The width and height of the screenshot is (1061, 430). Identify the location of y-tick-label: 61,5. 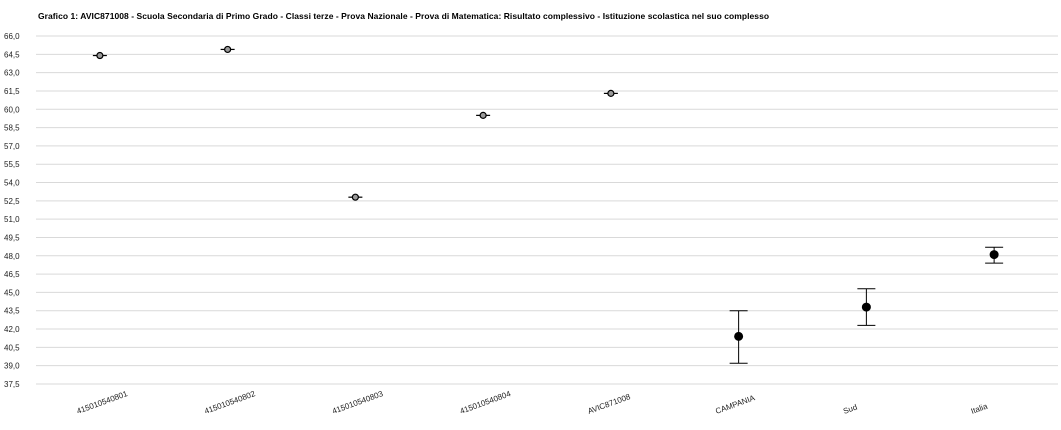
(12, 91).